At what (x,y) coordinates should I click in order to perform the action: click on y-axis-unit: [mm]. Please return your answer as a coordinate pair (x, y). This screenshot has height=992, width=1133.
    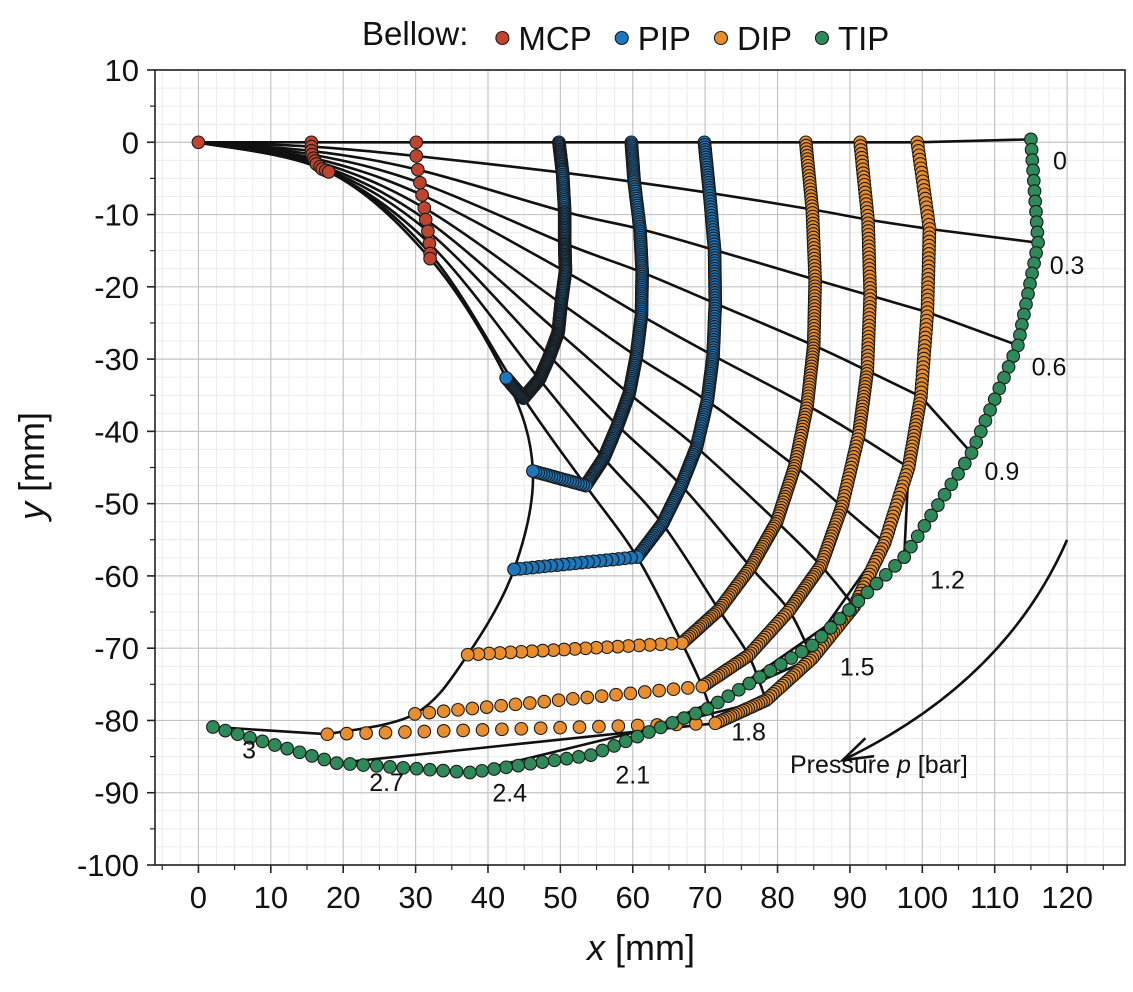
    Looking at the image, I should click on (31, 452).